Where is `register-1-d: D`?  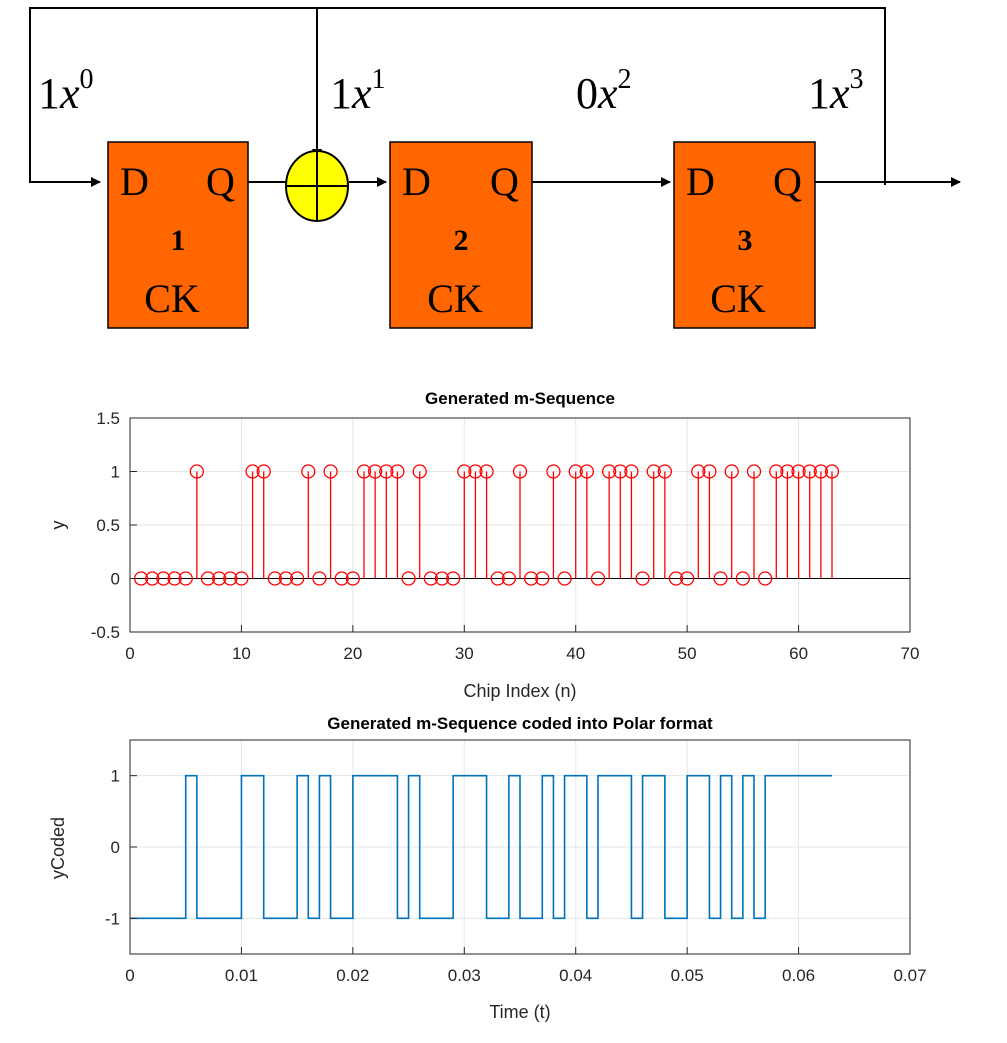 register-1-d: D is located at coordinates (134, 181).